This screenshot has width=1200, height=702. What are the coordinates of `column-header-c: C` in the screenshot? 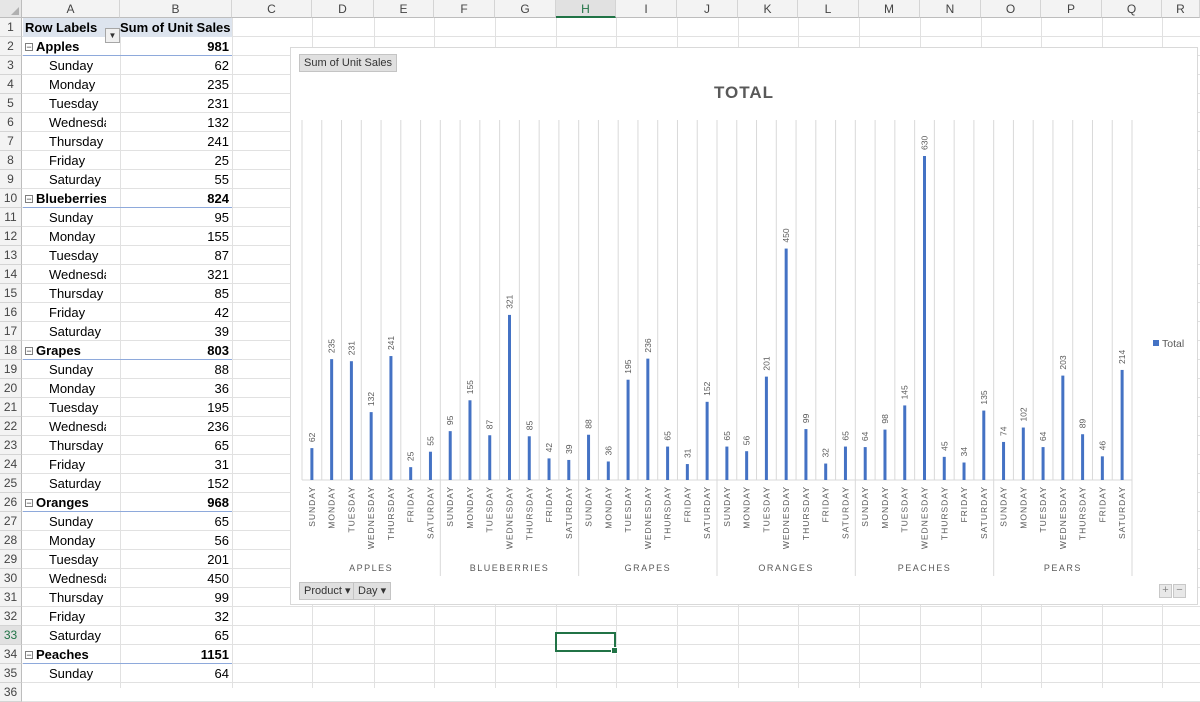 It's located at (272, 9).